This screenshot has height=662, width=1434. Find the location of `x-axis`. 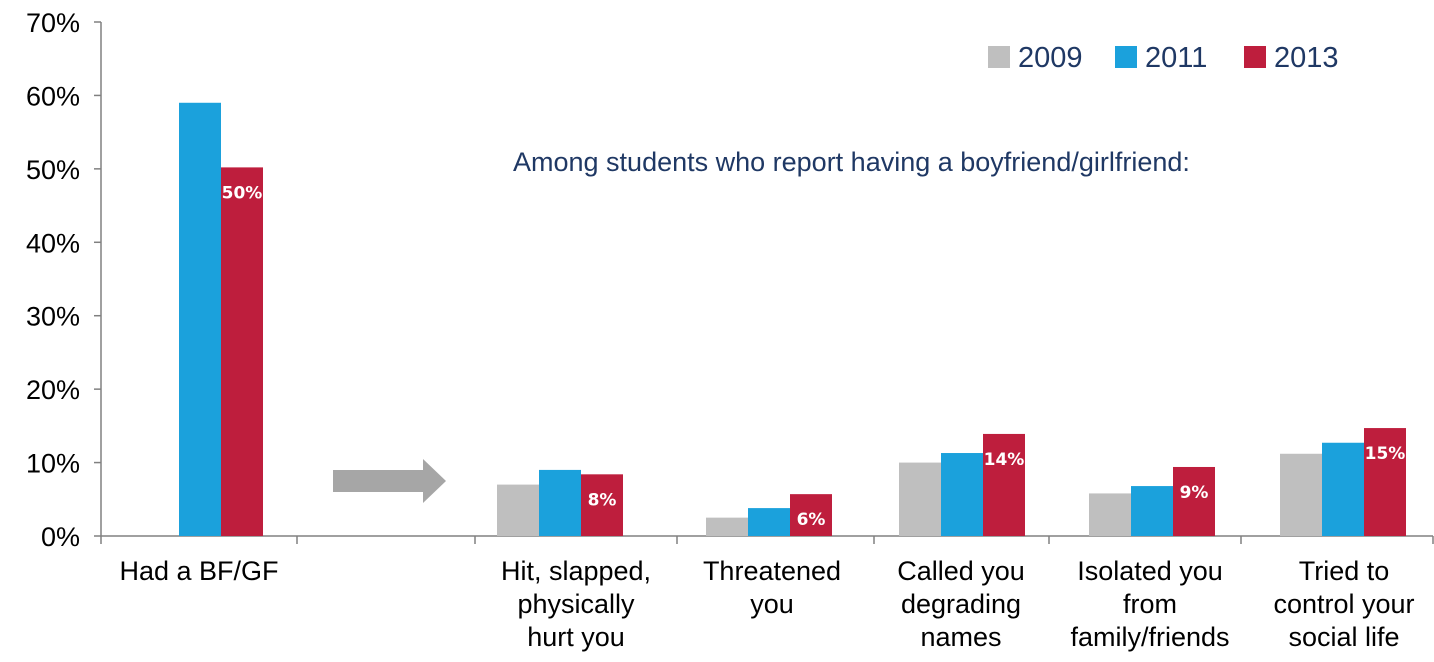

x-axis is located at coordinates (767, 539).